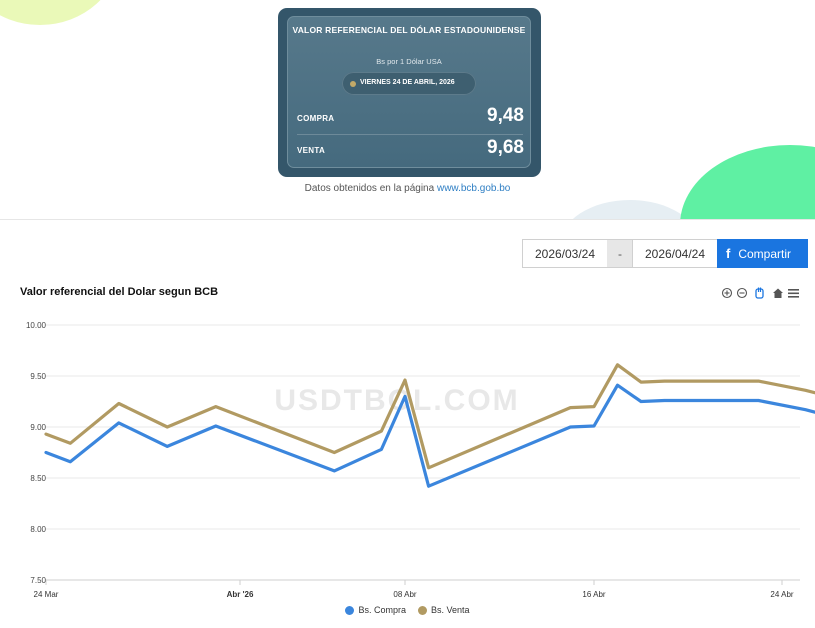  I want to click on share-label: Compartir, so click(765, 253).